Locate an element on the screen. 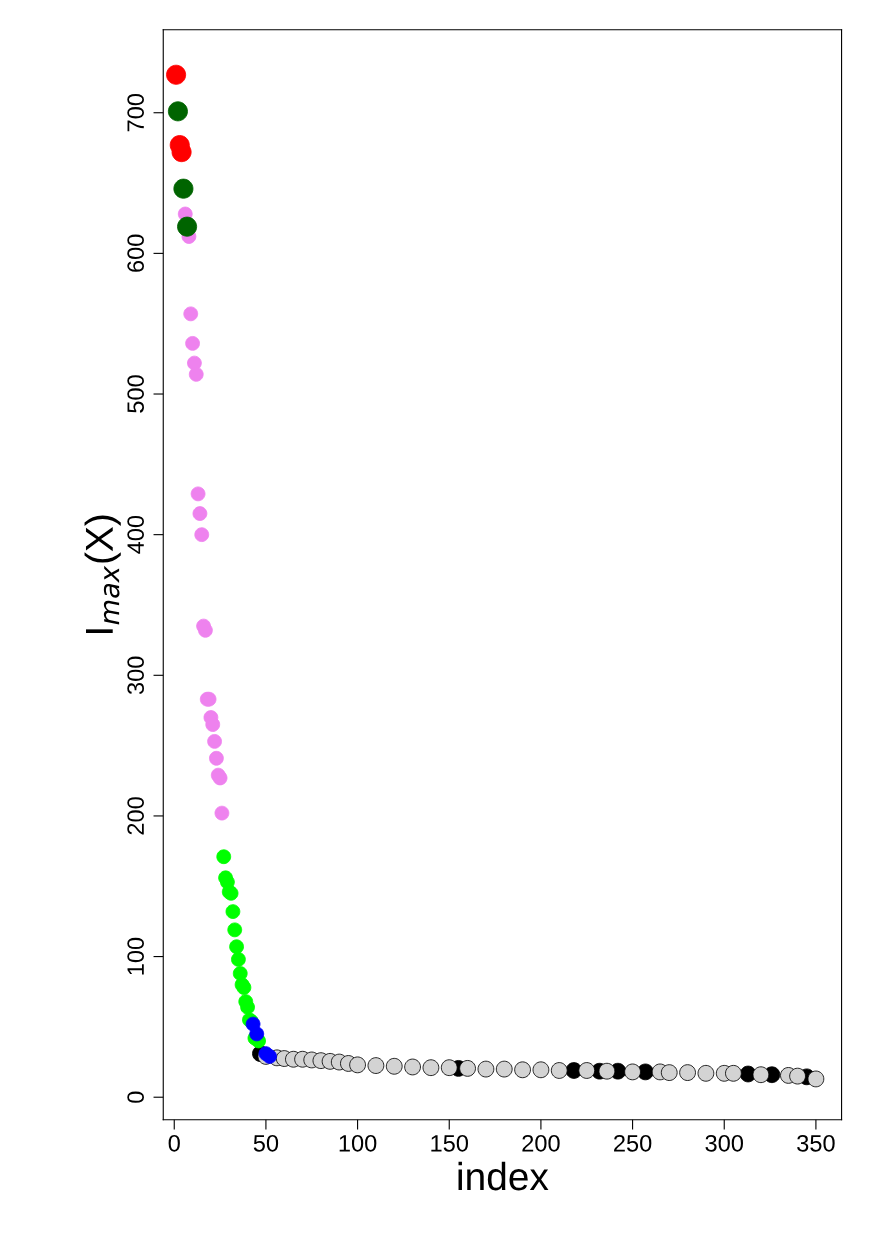  y-tick-label: 700 is located at coordinates (135, 112).